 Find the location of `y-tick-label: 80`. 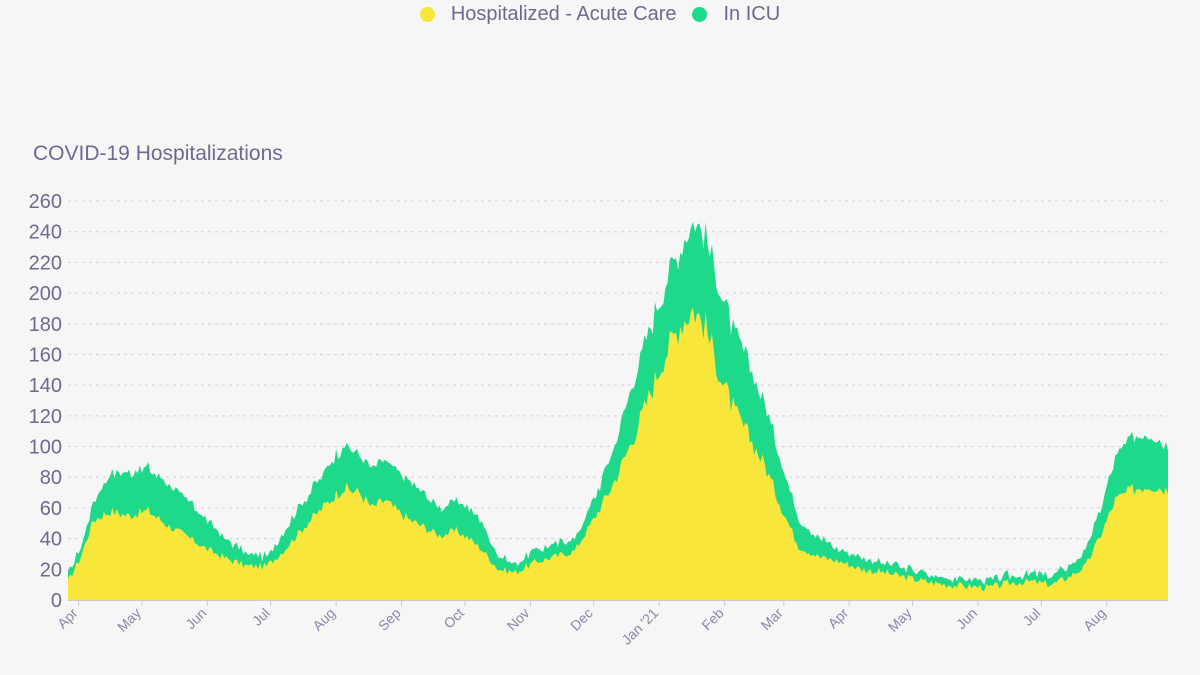

y-tick-label: 80 is located at coordinates (51, 478).